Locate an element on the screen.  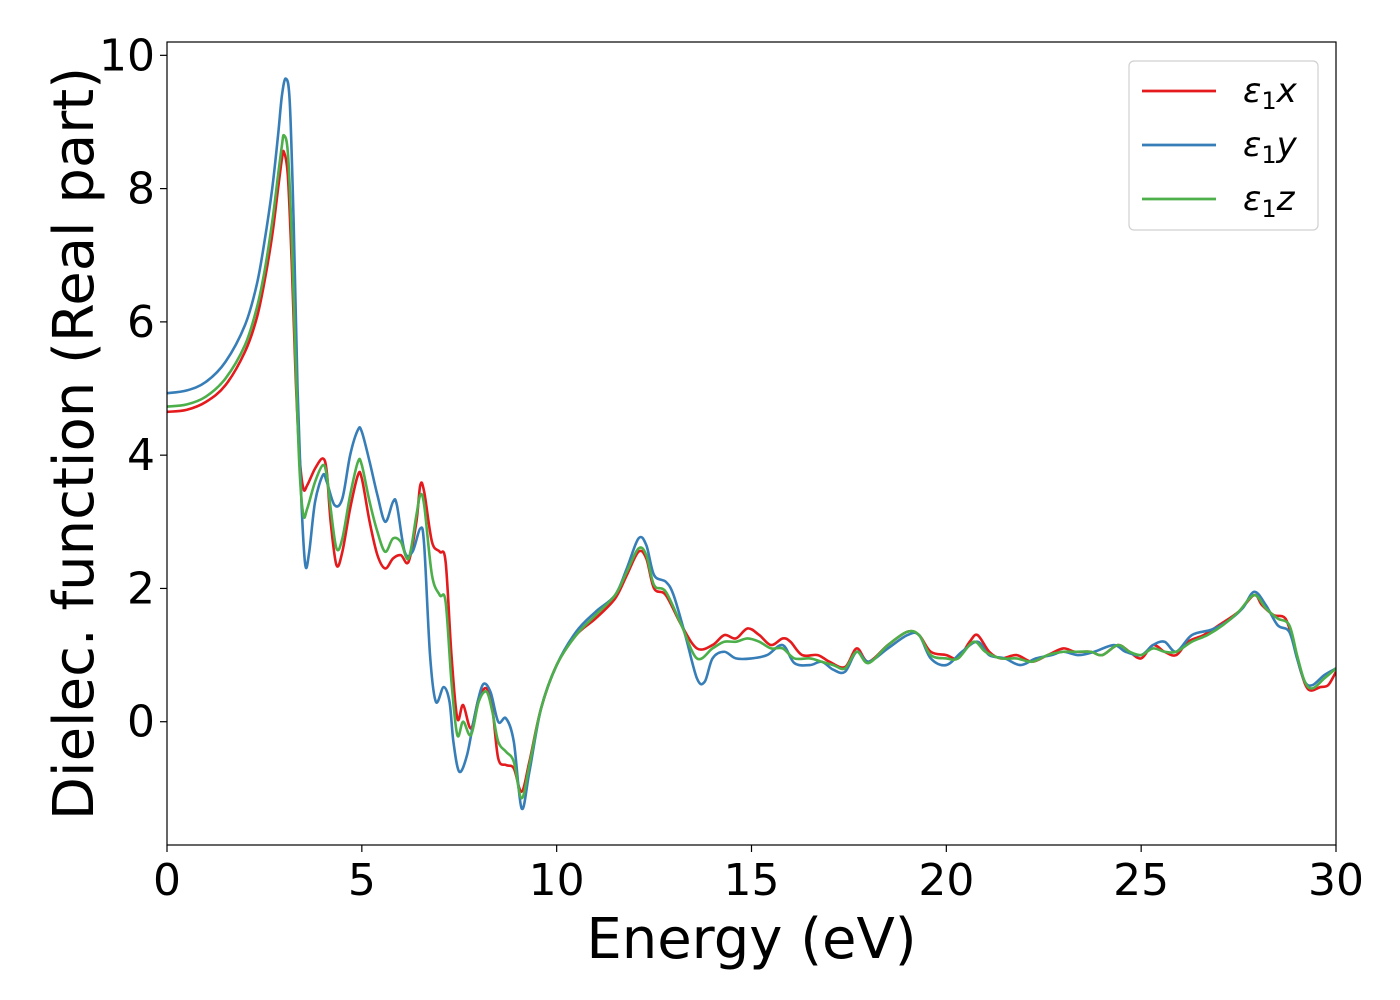
x-axis-title: Energy (eV) is located at coordinates (751, 939).